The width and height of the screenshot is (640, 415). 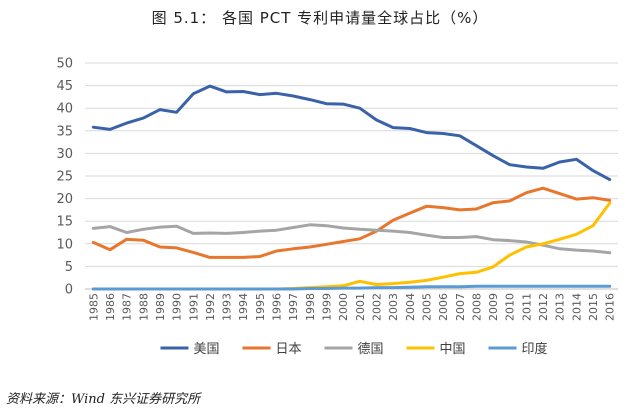 I want to click on x-tick-label: 2003, so click(x=393, y=307).